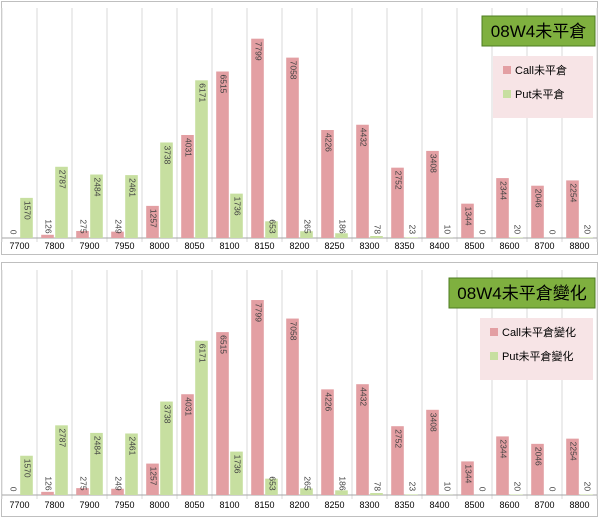 Image resolution: width=600 pixels, height=524 pixels. Describe the element at coordinates (573, 192) in the screenshot. I see `call-data-label: 2254` at that location.